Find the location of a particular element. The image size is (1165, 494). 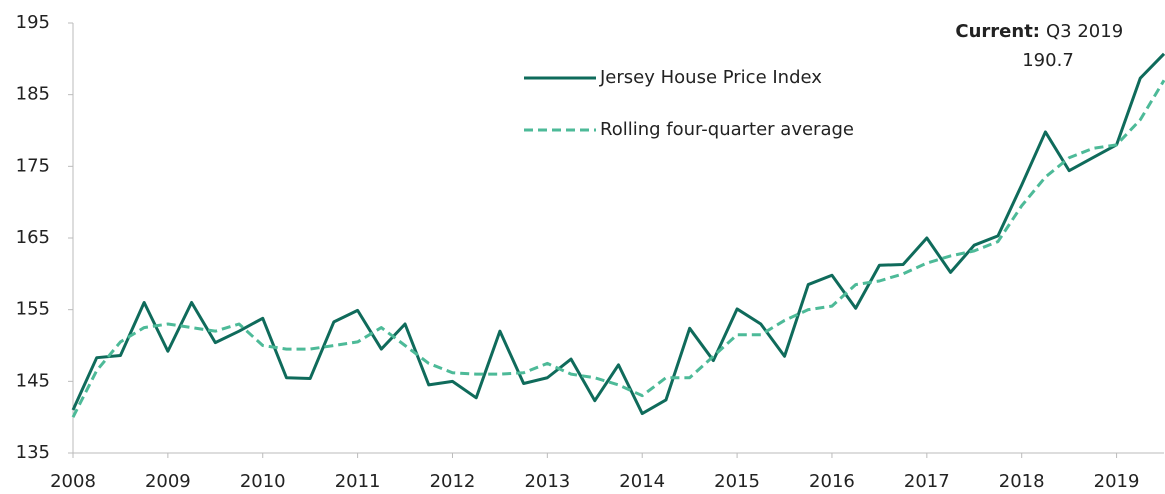

y-tick-label: 165 is located at coordinates (33, 237).